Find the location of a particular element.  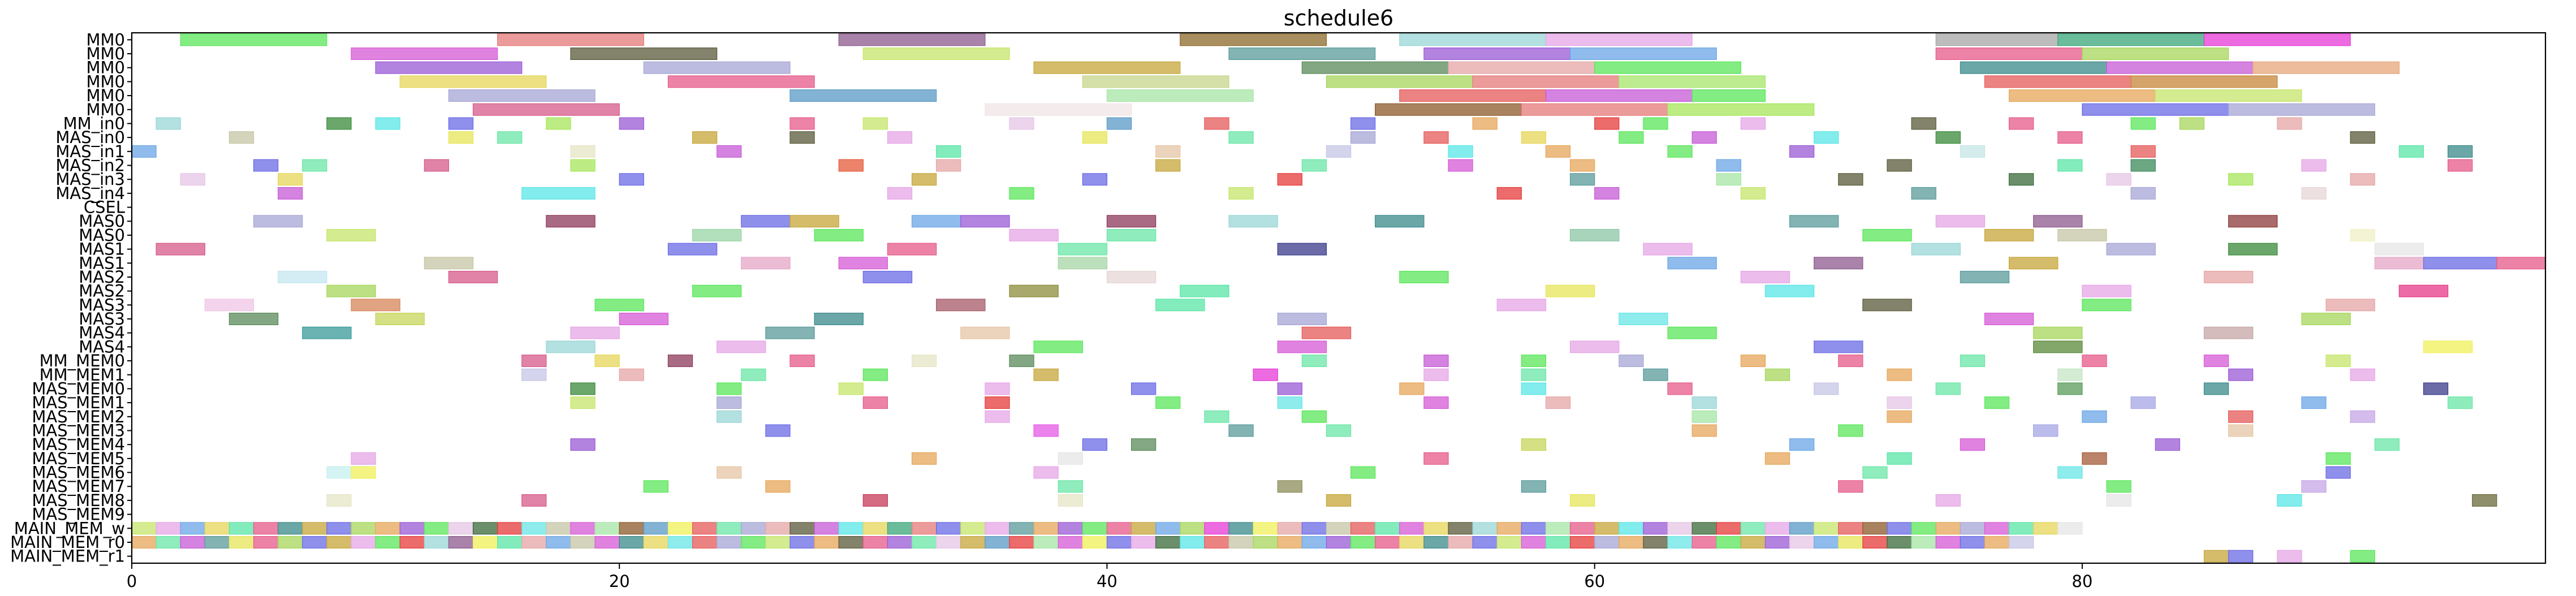

row-label: MAS_in1 is located at coordinates (90, 151).